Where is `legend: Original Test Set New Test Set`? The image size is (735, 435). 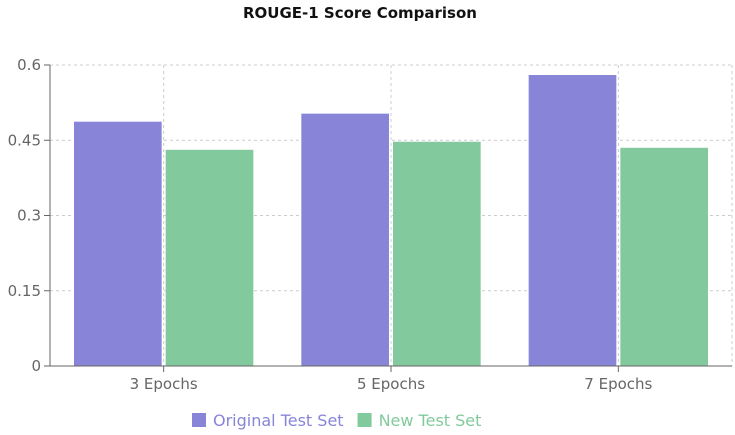
legend: Original Test Set New Test Set is located at coordinates (336, 420).